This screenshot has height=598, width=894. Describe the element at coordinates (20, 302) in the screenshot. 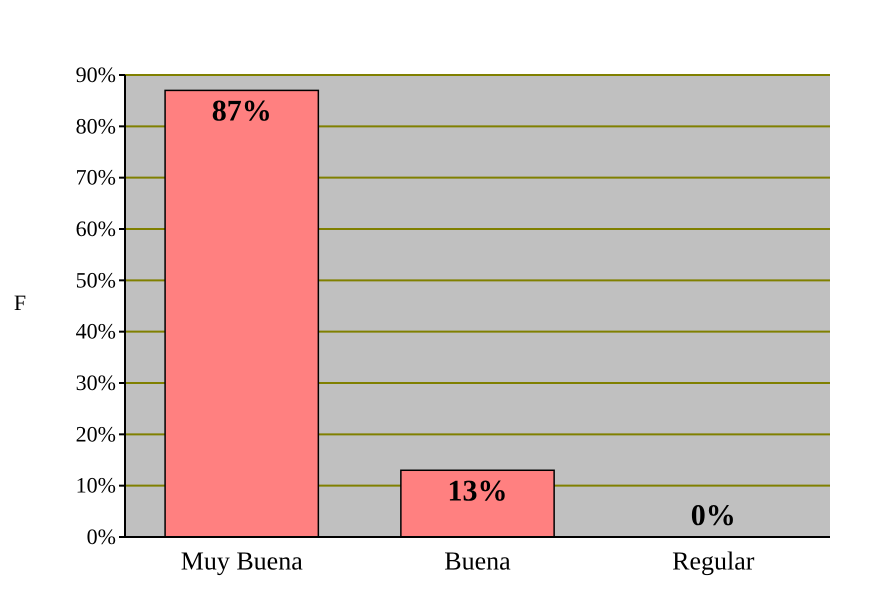

I see `y-axis-title: F` at that location.